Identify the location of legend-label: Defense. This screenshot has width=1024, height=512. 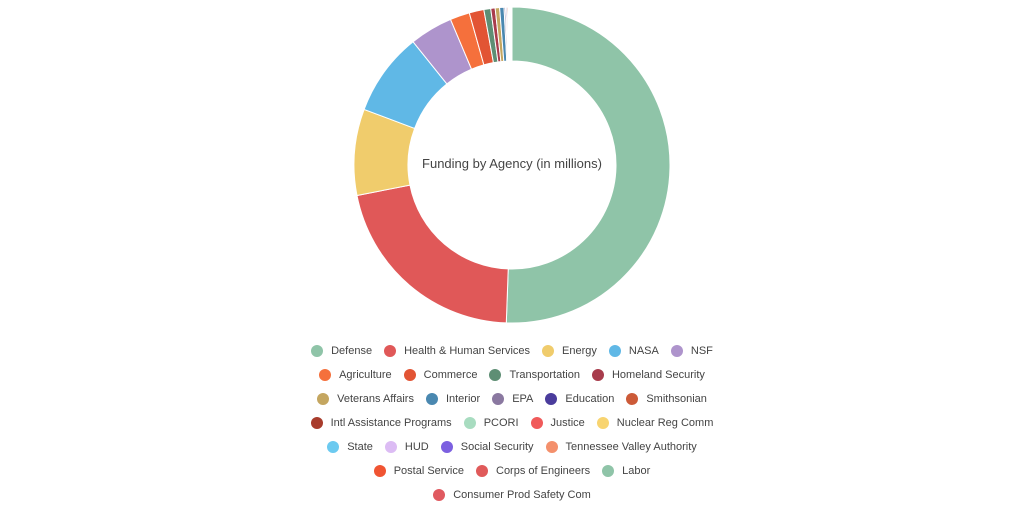
(352, 351).